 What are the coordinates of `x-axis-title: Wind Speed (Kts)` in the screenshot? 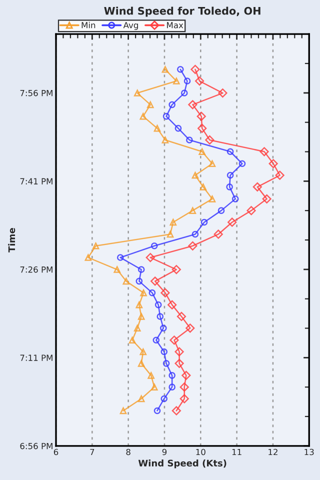 It's located at (182, 464).